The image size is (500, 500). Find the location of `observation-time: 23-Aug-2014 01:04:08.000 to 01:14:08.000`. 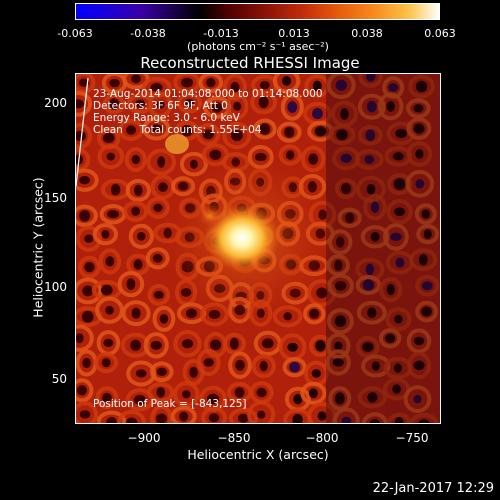

observation-time: 23-Aug-2014 01:04:08.000 to 01:14:08.000 is located at coordinates (208, 94).